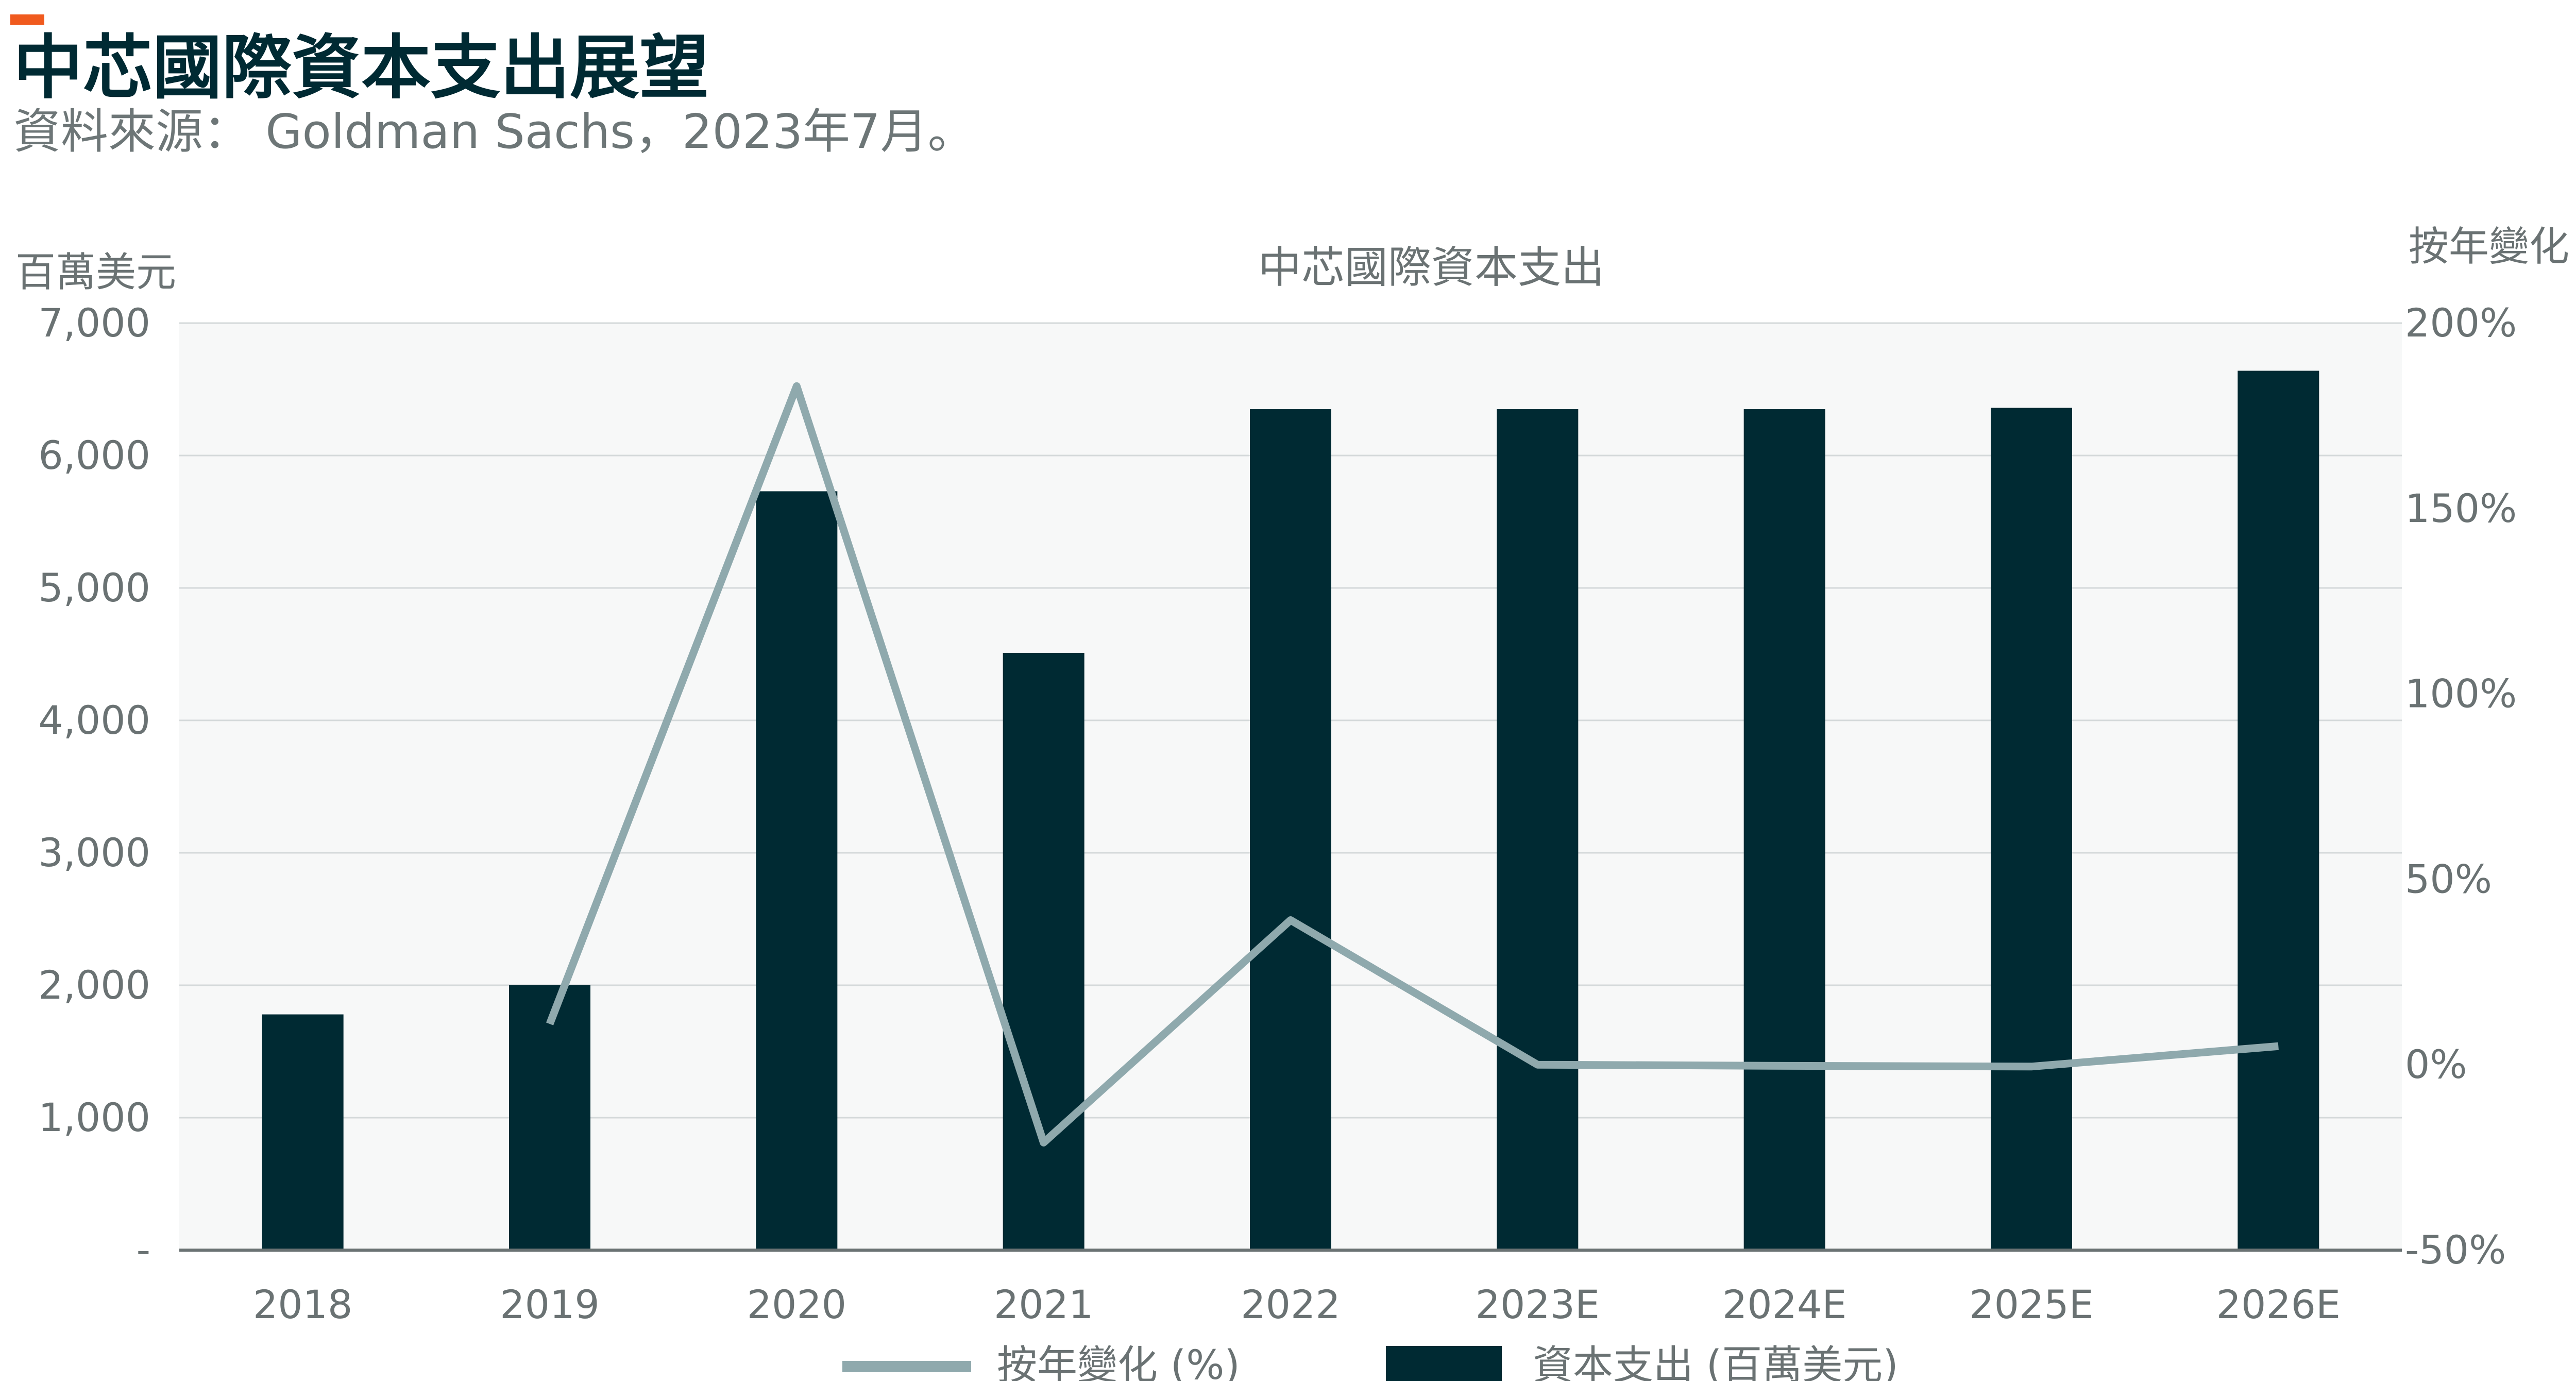 The height and width of the screenshot is (1381, 2576). I want to click on source-note: 資料來源： Goldman Sachs，2023年7月。, so click(494, 131).